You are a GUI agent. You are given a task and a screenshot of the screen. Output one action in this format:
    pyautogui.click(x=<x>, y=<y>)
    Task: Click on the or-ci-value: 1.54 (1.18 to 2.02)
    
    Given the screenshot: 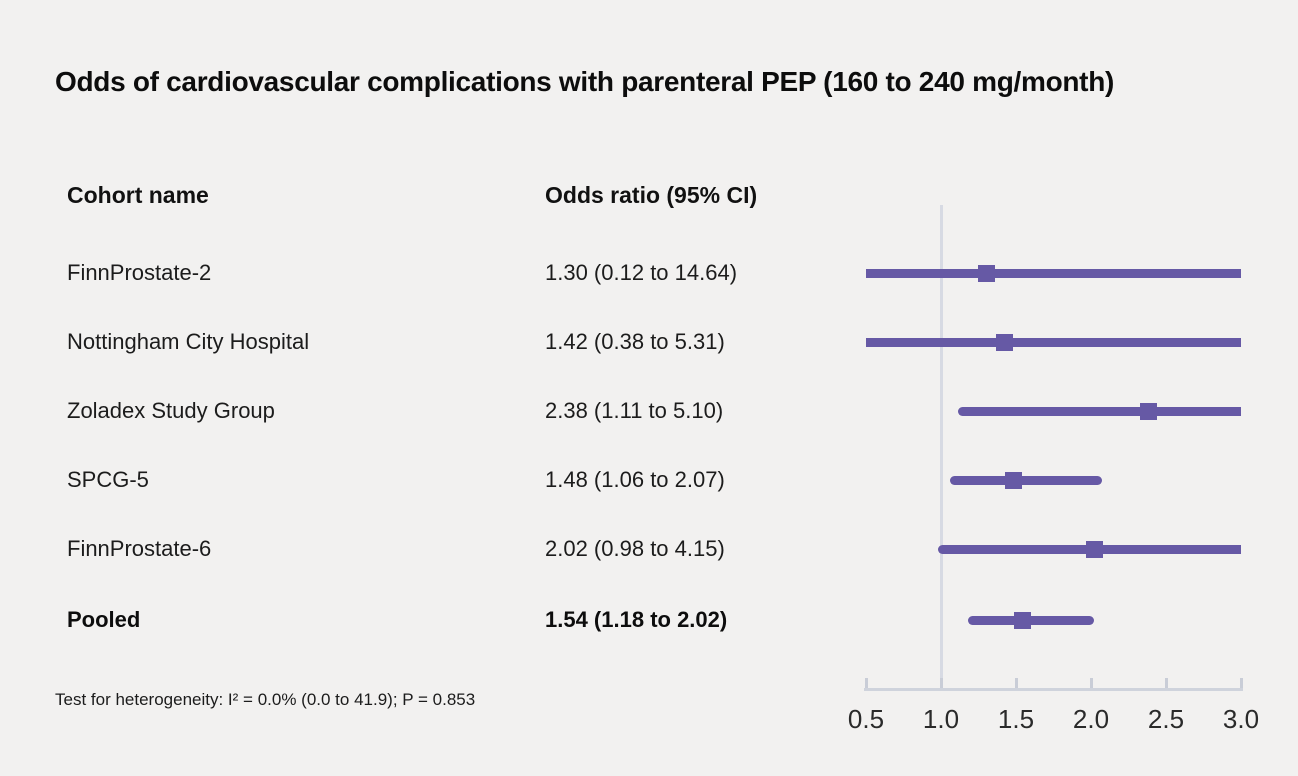 What is the action you would take?
    pyautogui.click(x=636, y=619)
    